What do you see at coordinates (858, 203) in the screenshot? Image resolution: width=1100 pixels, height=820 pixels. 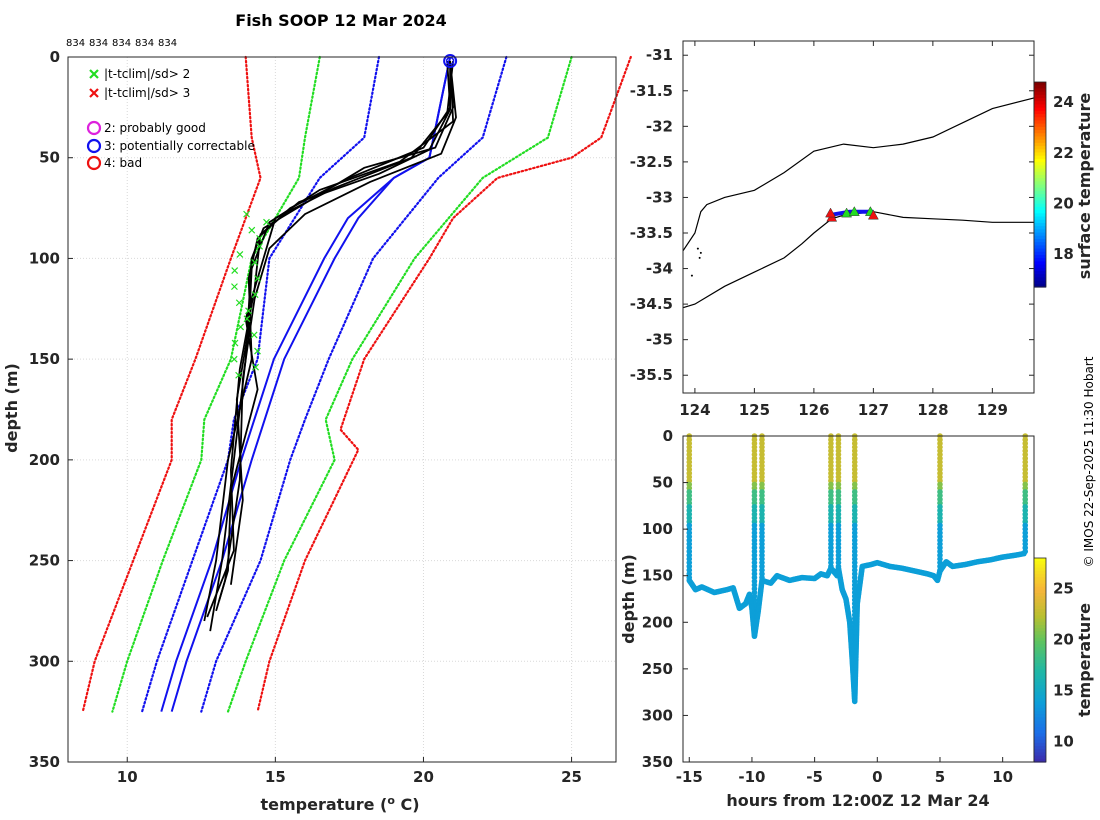 I see `map-lines` at bounding box center [858, 203].